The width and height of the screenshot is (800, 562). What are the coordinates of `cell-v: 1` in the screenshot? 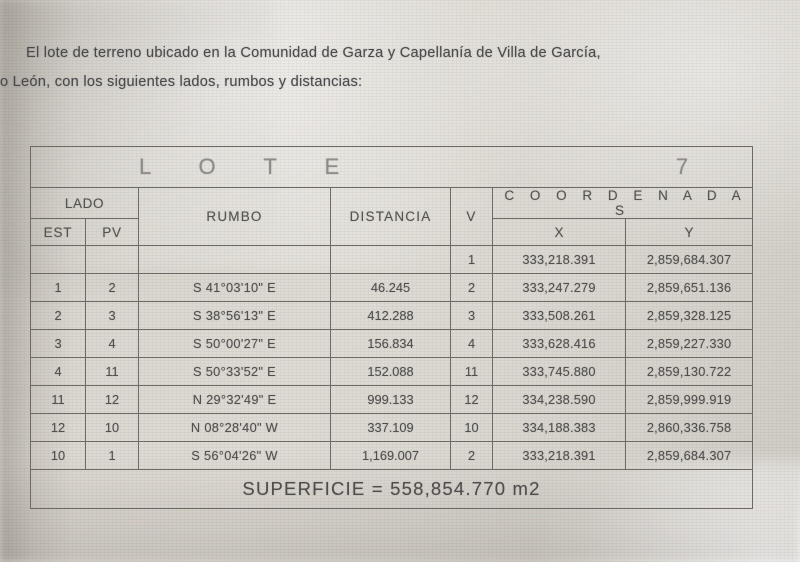 It's located at (471, 259).